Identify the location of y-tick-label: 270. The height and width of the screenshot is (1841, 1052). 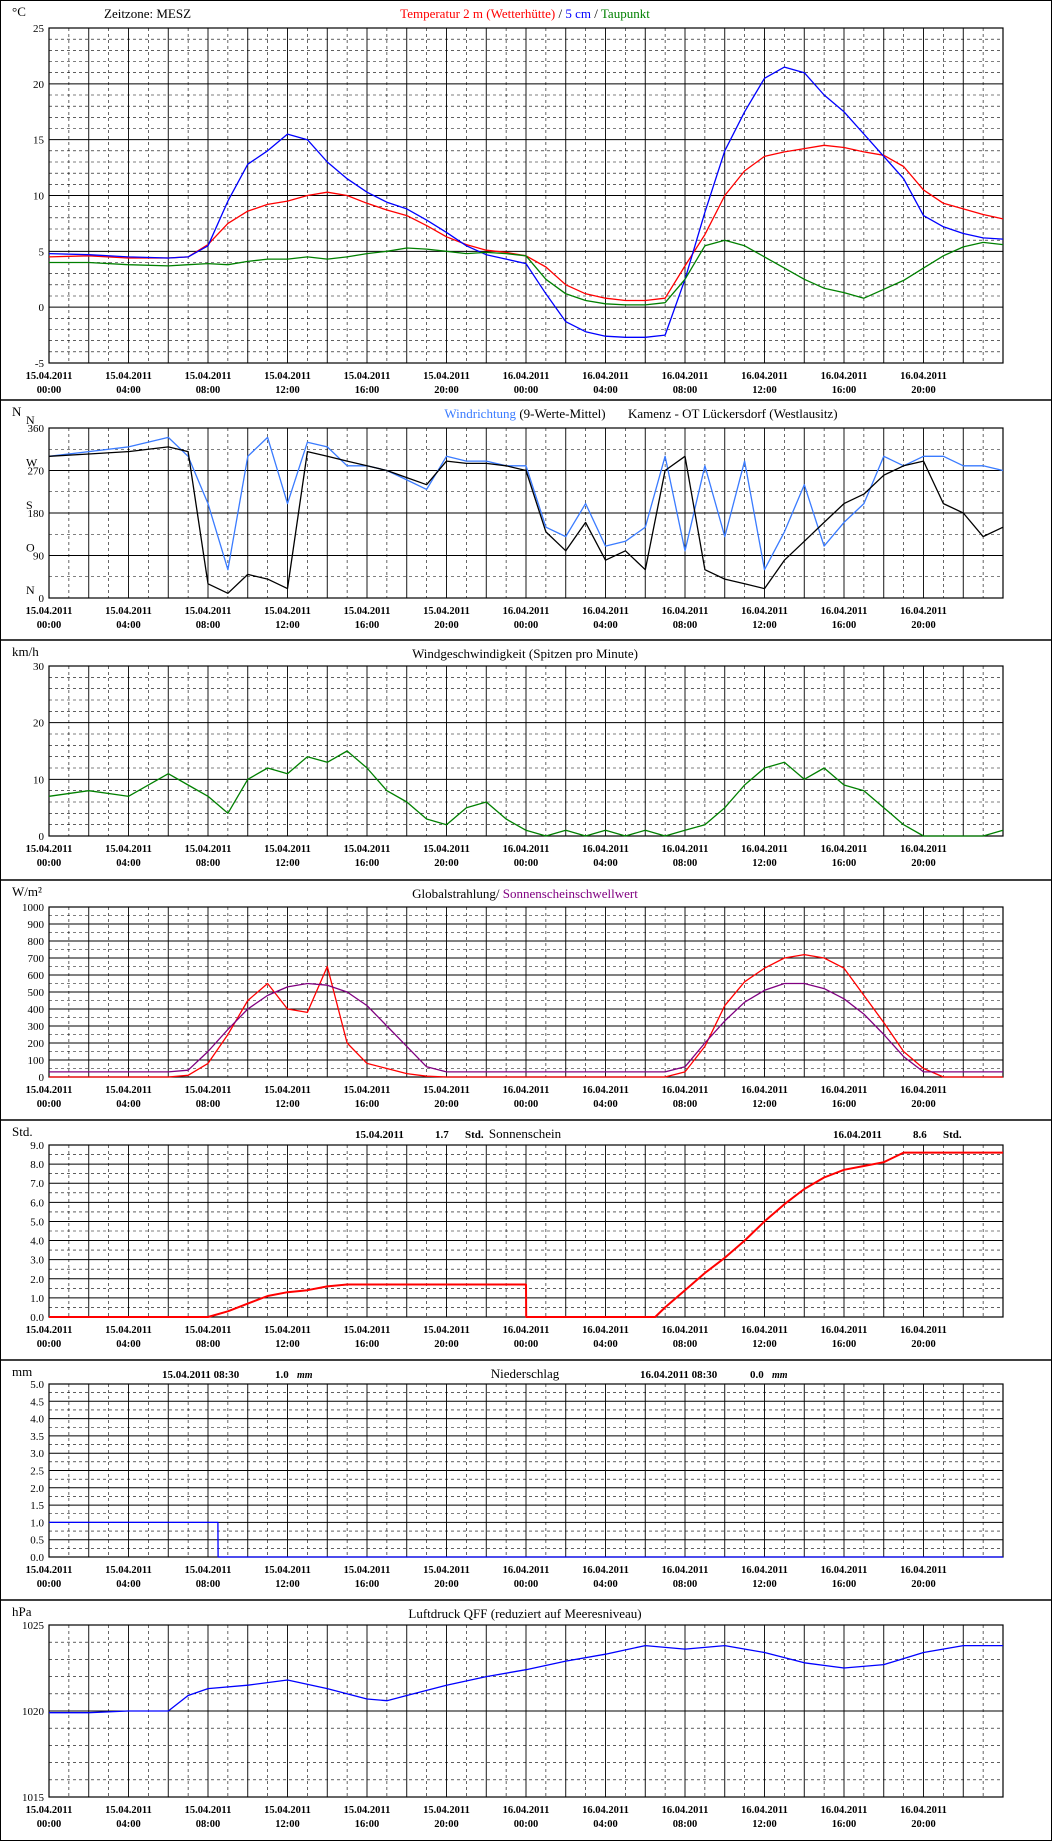
(36, 472).